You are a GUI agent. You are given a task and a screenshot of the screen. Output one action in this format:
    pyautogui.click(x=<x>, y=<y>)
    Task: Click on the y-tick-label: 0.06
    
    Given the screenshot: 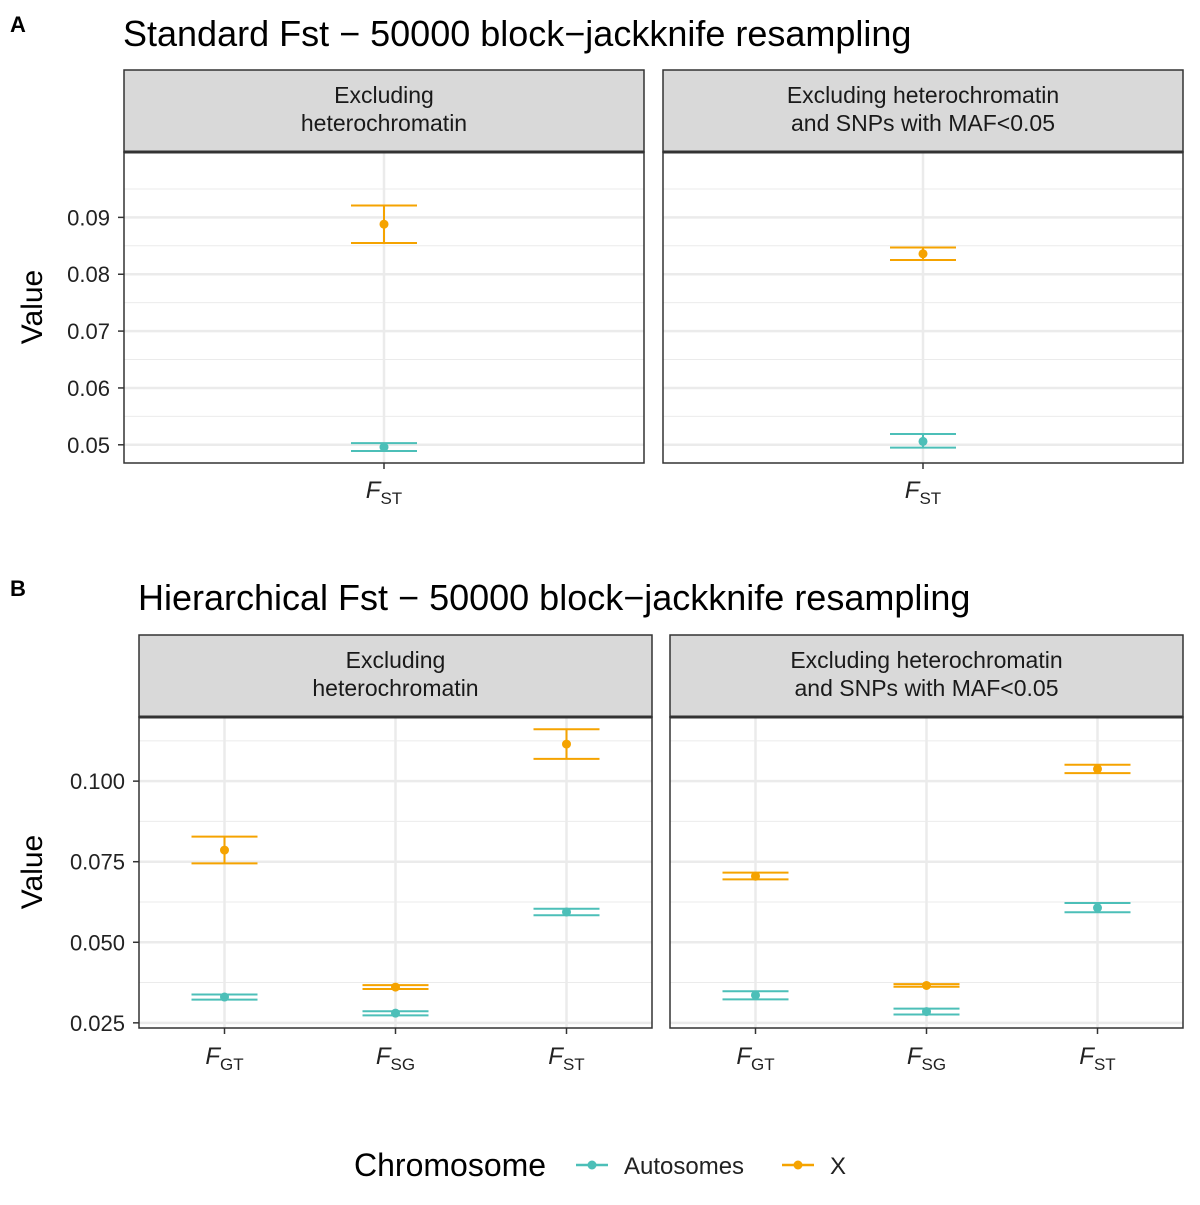 What is the action you would take?
    pyautogui.click(x=88, y=388)
    